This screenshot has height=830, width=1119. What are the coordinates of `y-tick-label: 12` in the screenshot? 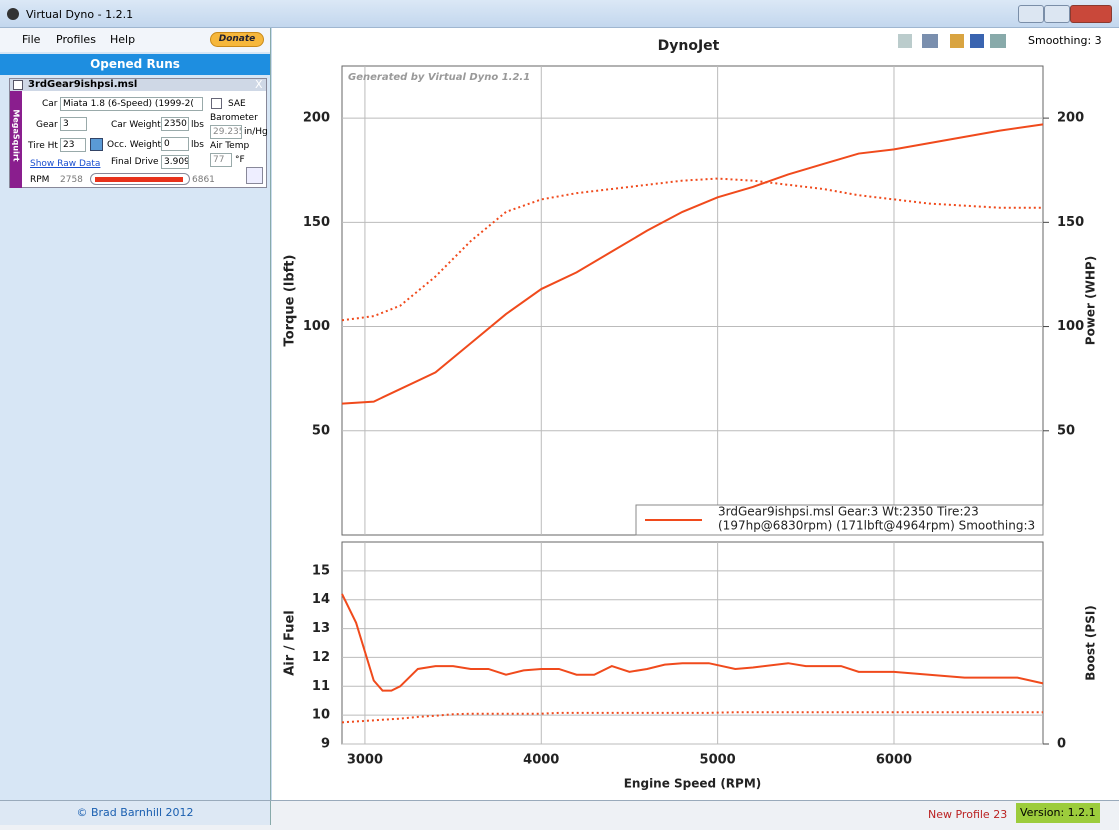 It's located at (321, 657).